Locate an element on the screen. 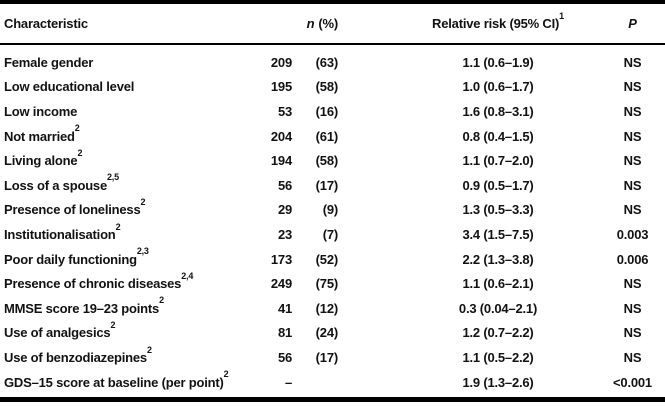 This screenshot has width=665, height=407. characteristic-label: Presence of loneliness is located at coordinates (72, 210).